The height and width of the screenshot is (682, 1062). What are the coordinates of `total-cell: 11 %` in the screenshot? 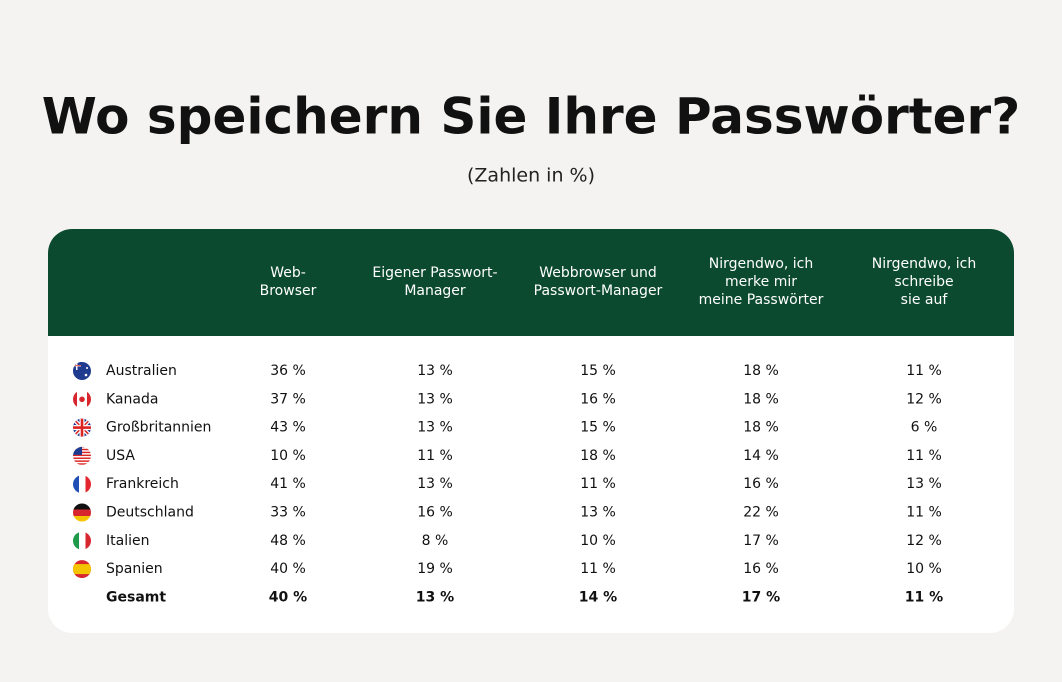 It's located at (924, 597).